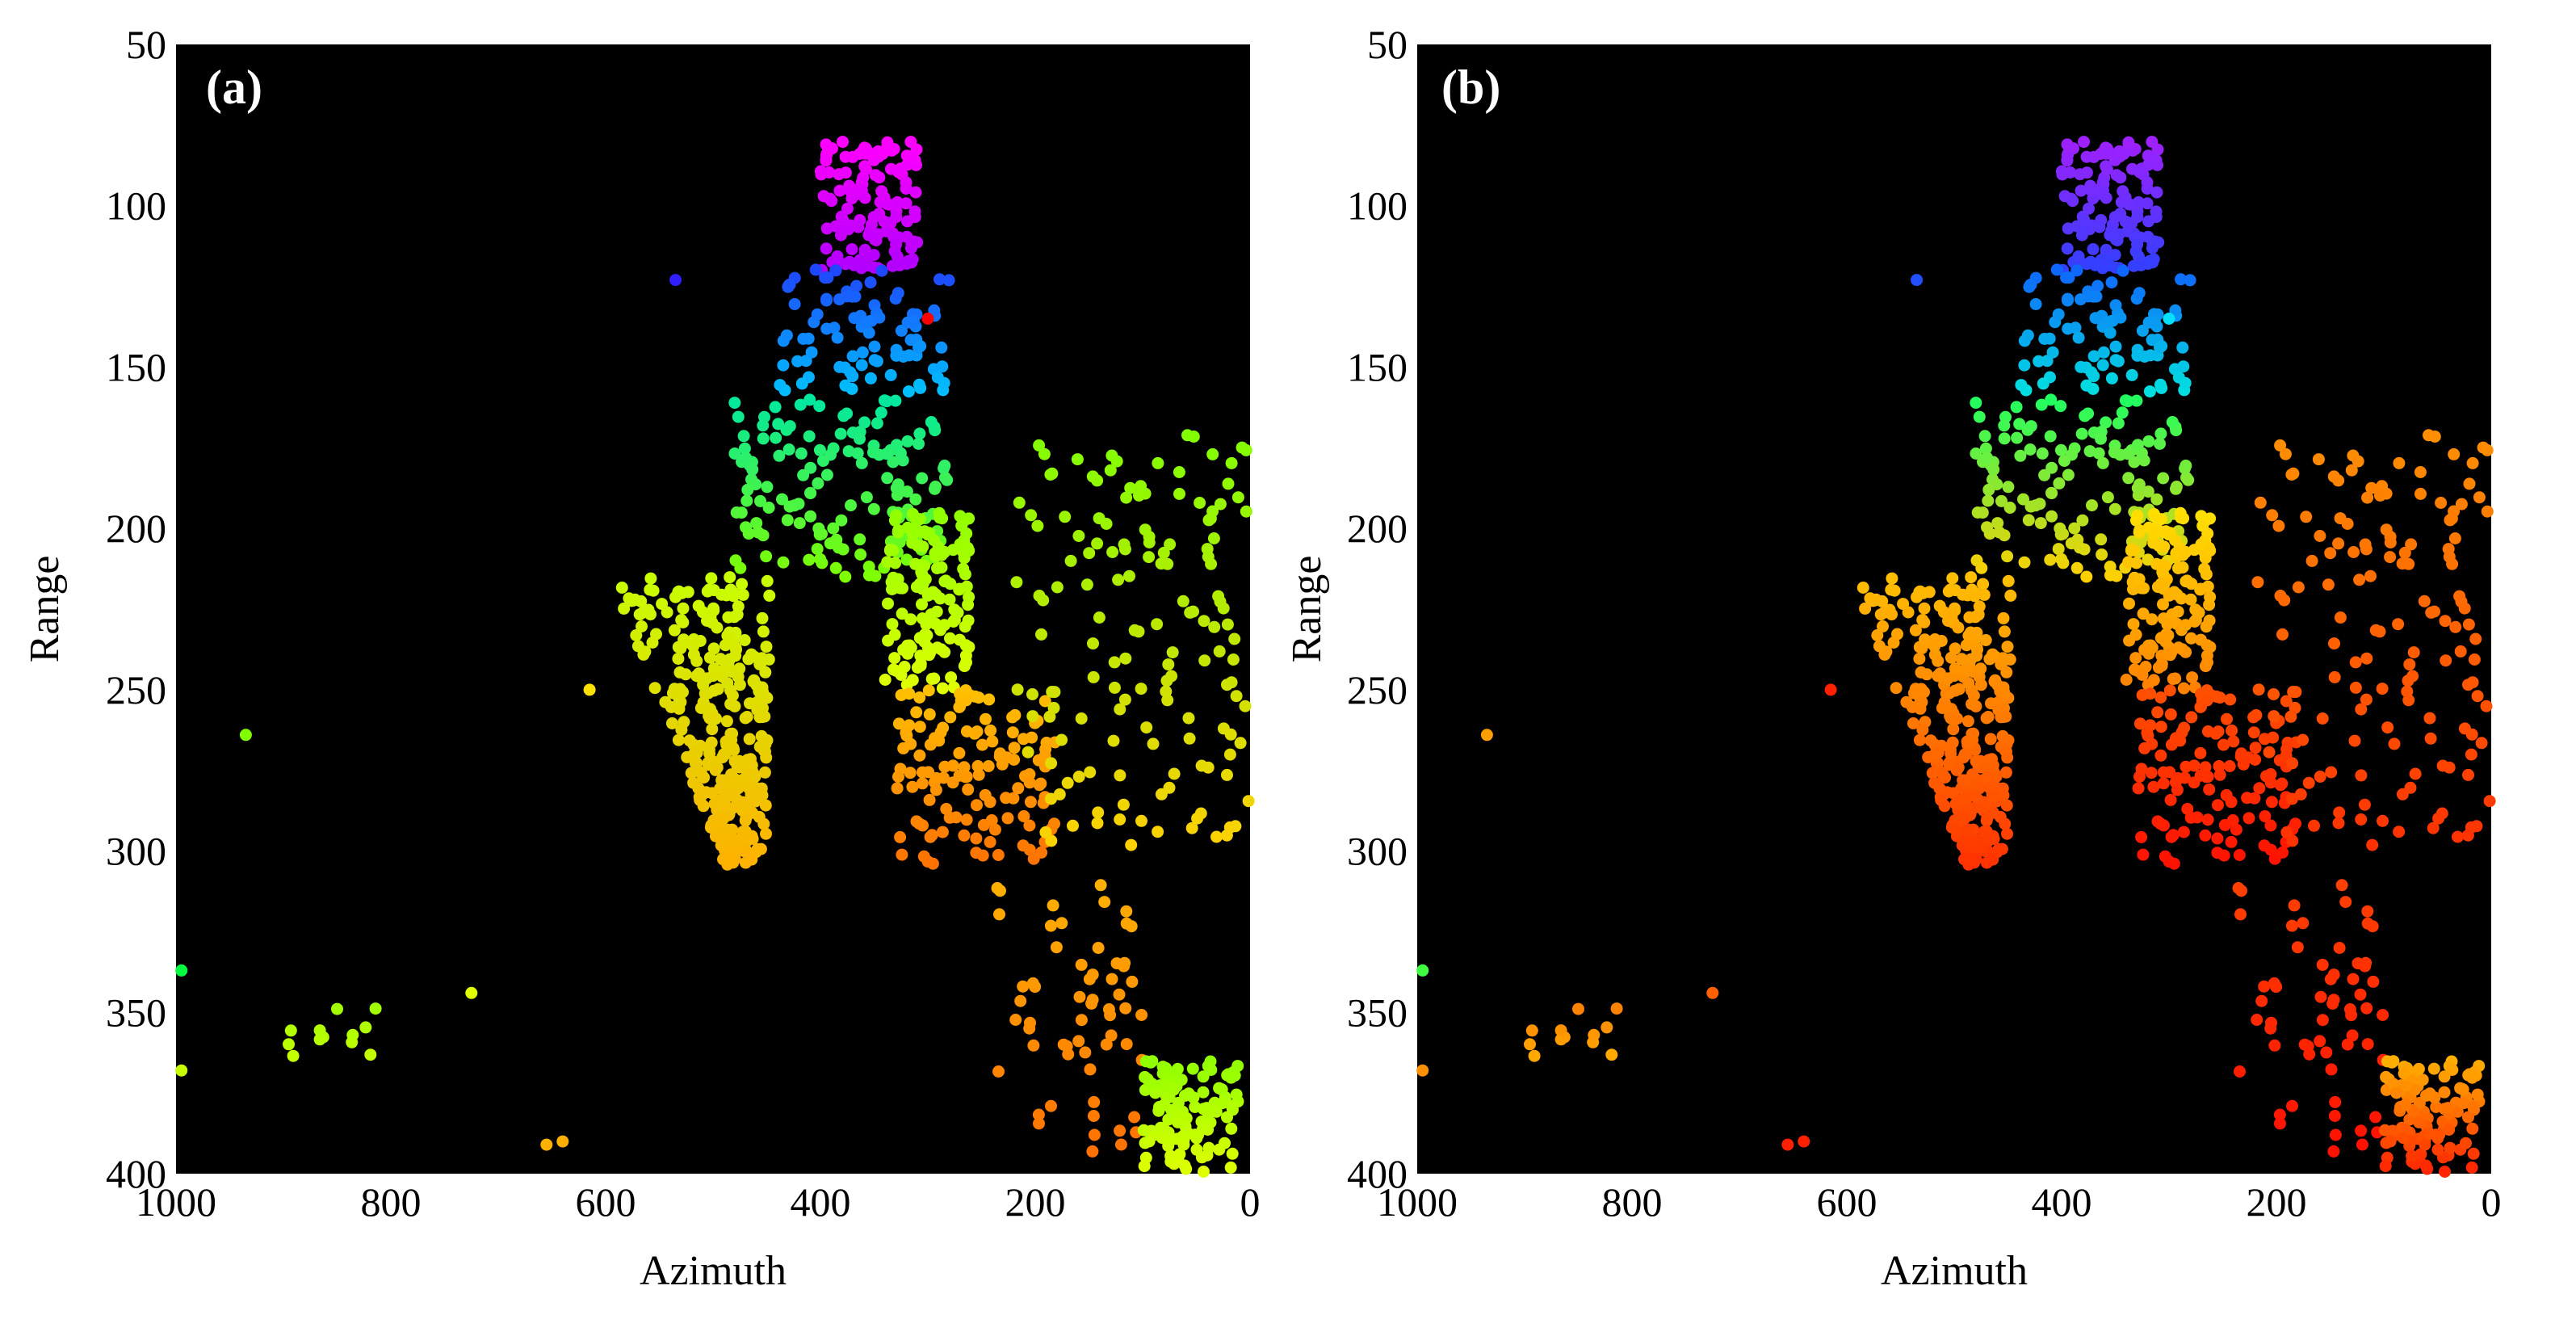 This screenshot has width=2576, height=1332. Describe the element at coordinates (2277, 1202) in the screenshot. I see `x-tick-label-b: 200` at that location.